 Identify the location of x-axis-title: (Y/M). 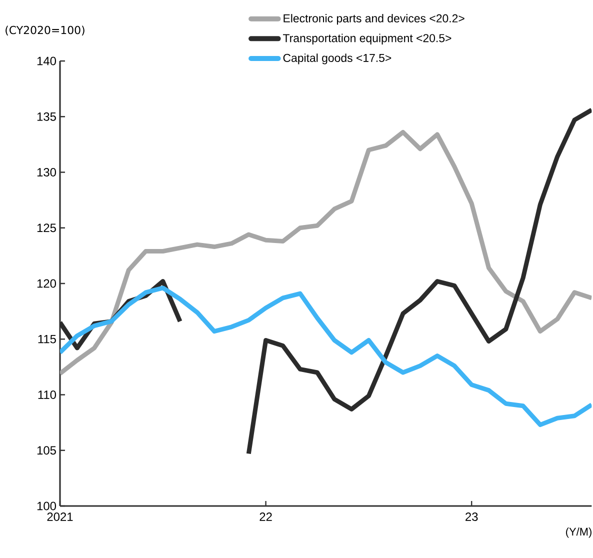
(579, 533).